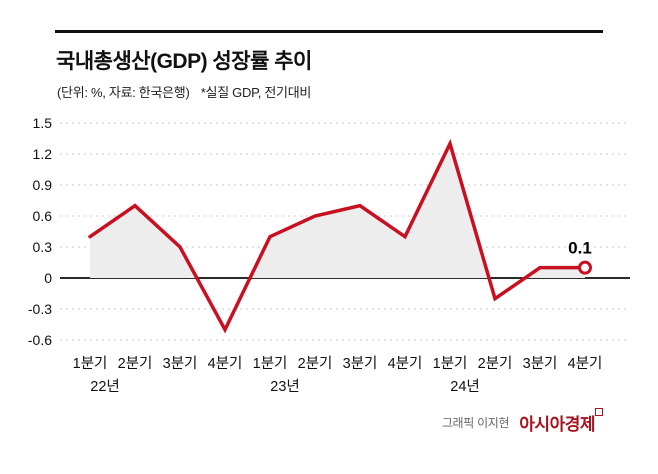 This screenshot has width=658, height=474. Describe the element at coordinates (464, 386) in the screenshot. I see `x-year-label: 24년` at that location.